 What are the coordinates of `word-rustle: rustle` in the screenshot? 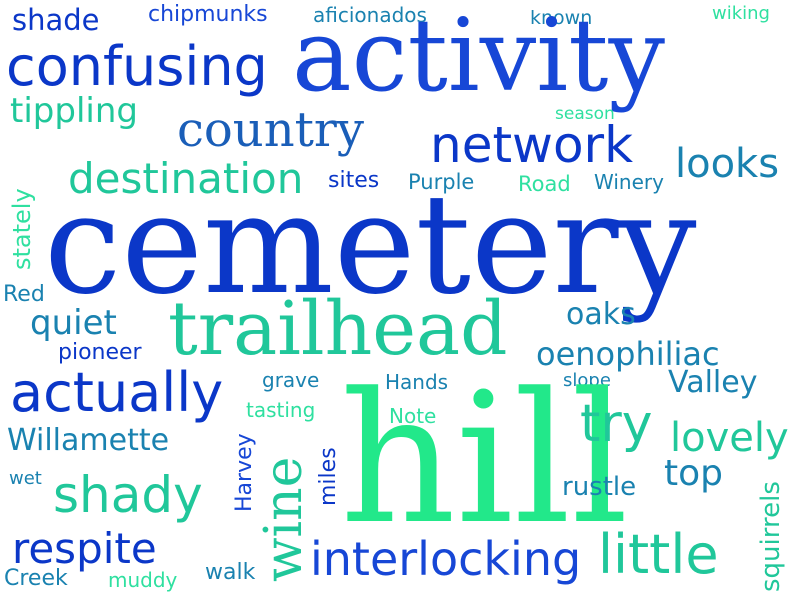 It's located at (599, 487).